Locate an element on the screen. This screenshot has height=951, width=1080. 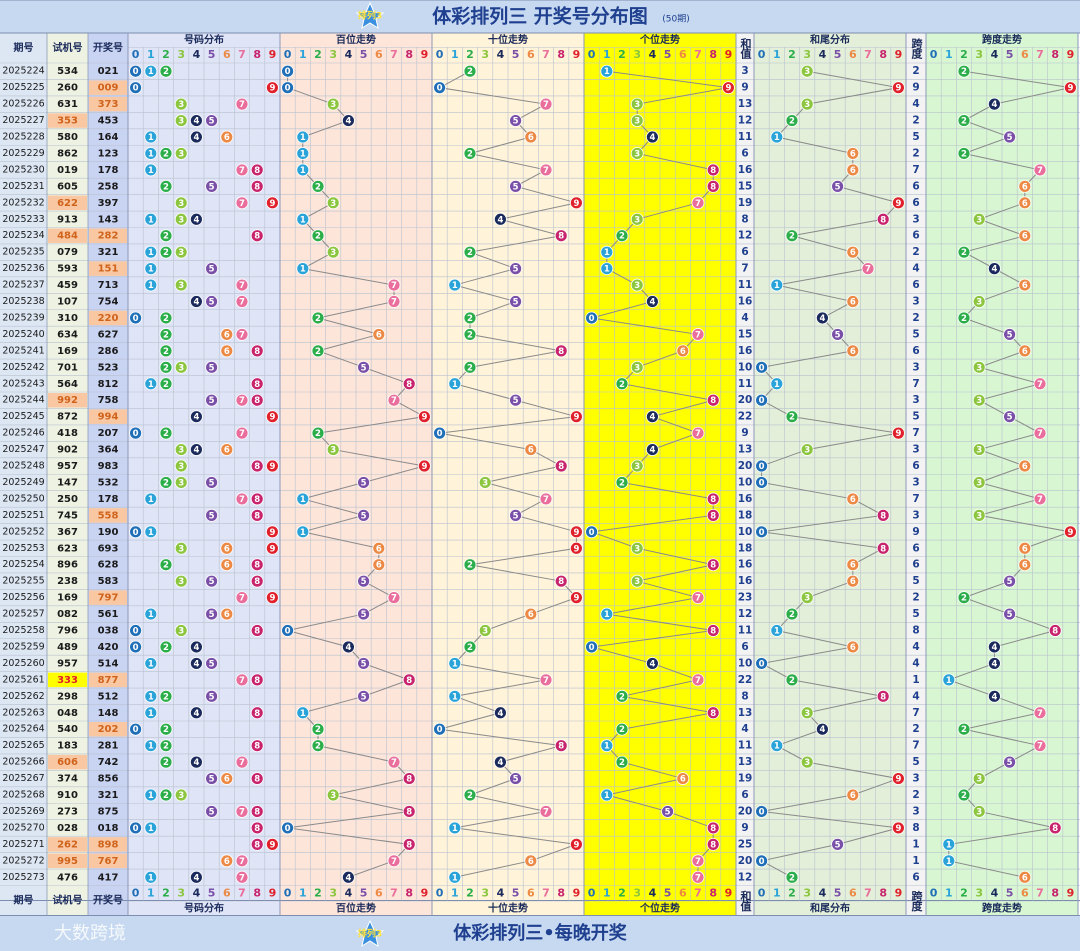
period: 2025272 is located at coordinates (23, 860).